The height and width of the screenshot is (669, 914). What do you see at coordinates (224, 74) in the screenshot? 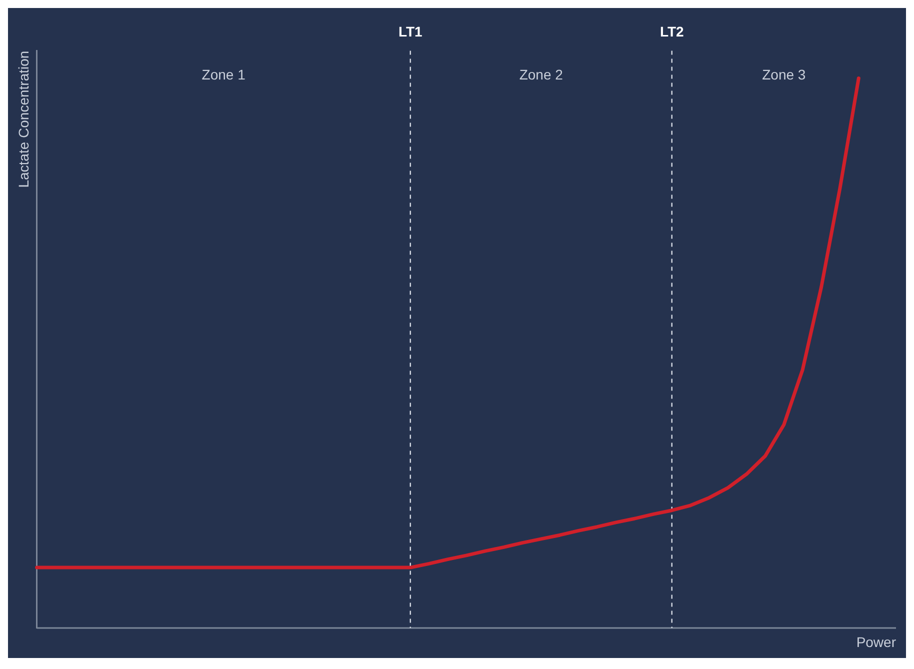
I see `annotation: Zone 1` at bounding box center [224, 74].